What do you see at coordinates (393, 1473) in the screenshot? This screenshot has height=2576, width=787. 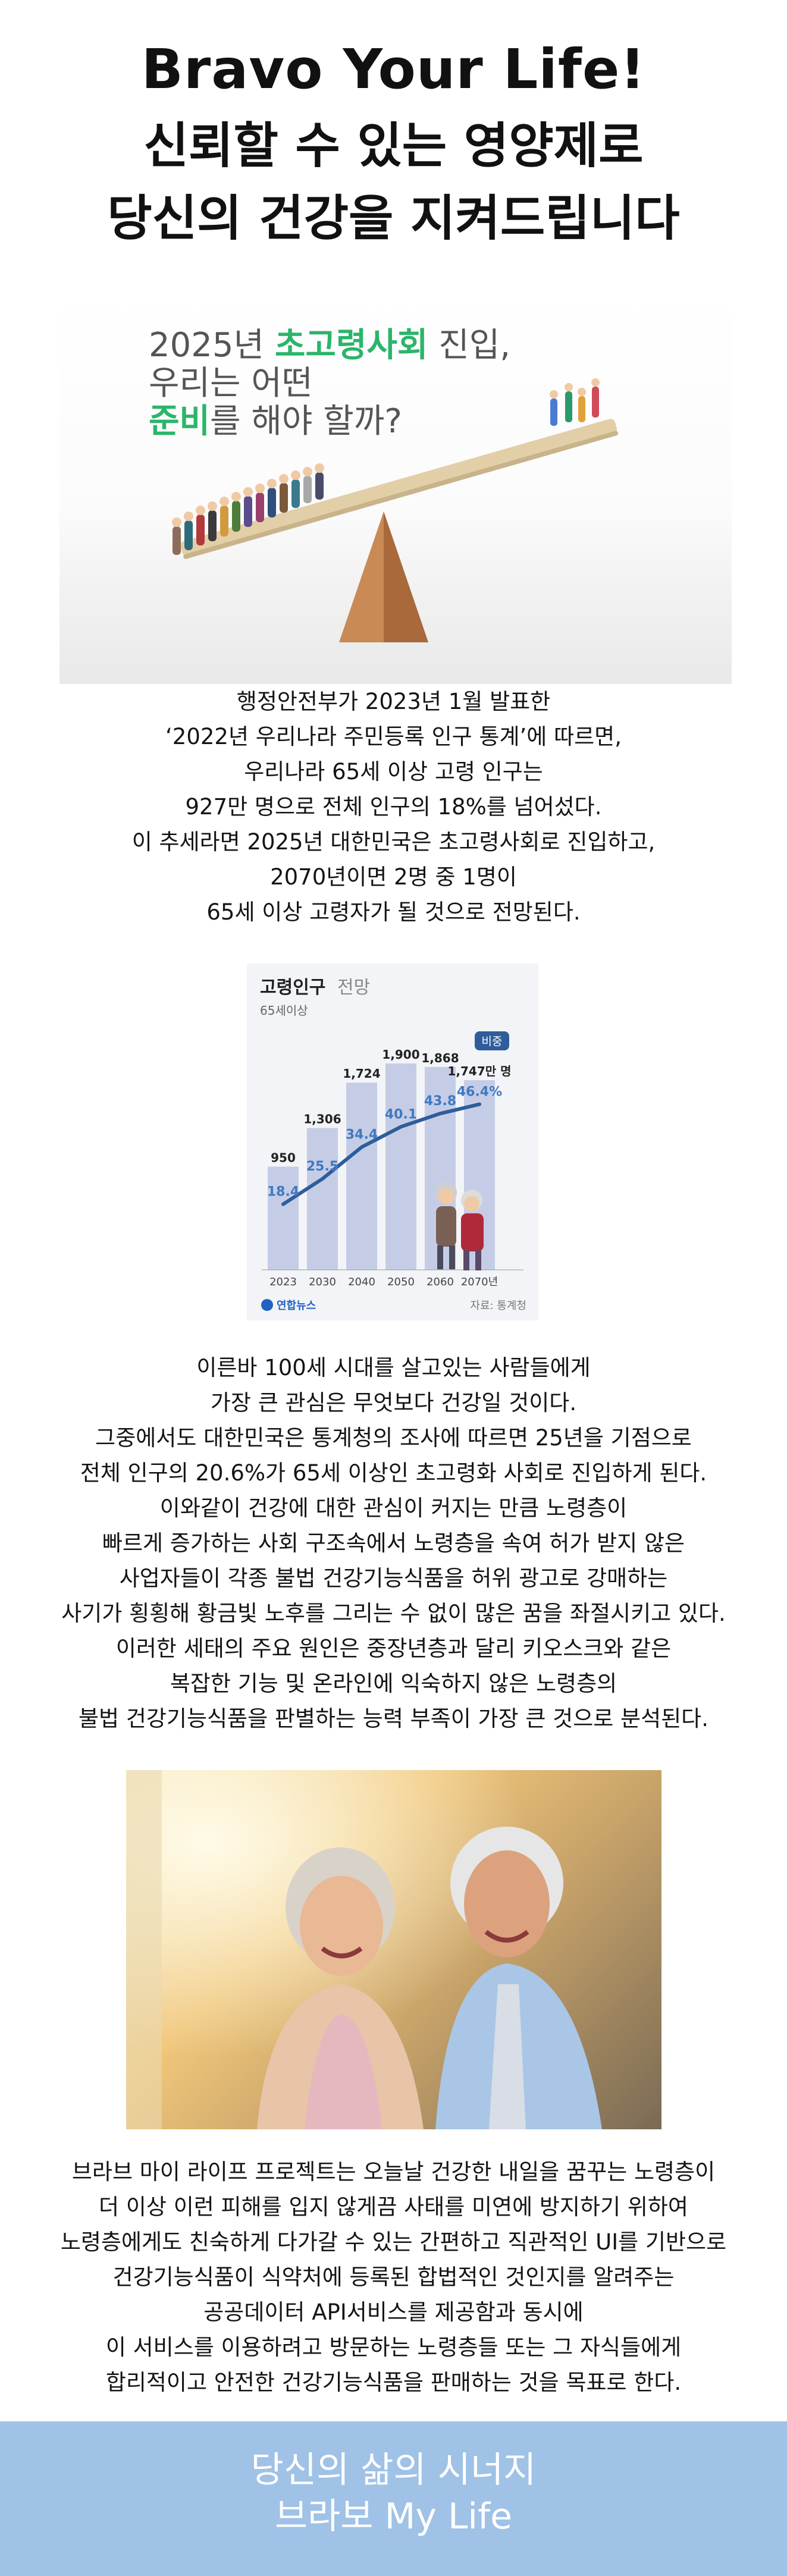 I see `body-line: 전체 인구의 20.6%가 65세 이상인 초고령화 사회로 진입하게 된다.` at bounding box center [393, 1473].